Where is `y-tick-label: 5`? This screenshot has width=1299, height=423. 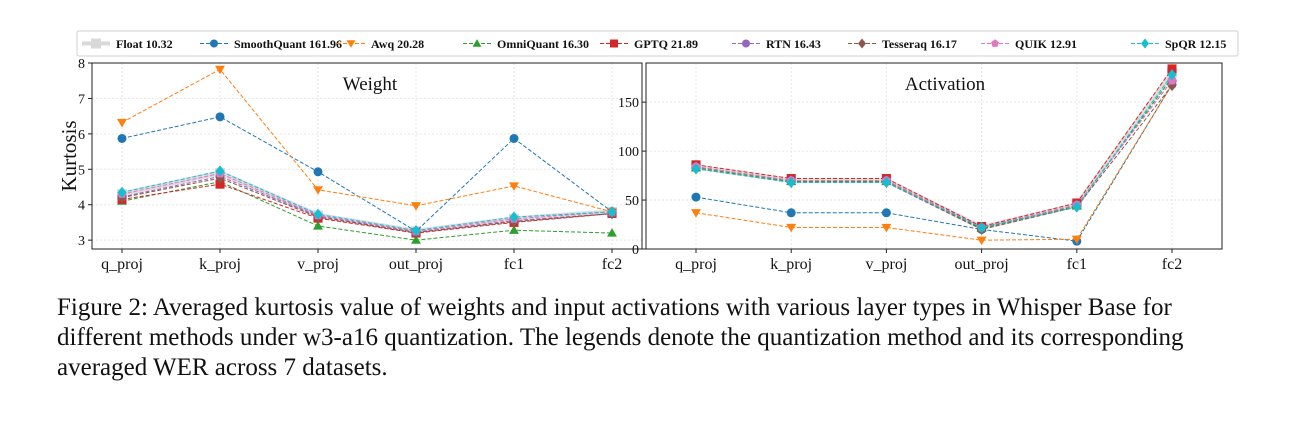
y-tick-label: 5 is located at coordinates (81, 170).